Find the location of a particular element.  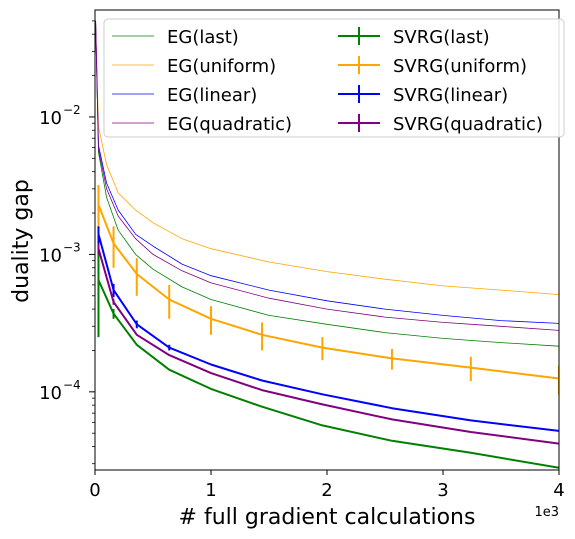

y-tick-exponent: −3 is located at coordinates (72, 247).